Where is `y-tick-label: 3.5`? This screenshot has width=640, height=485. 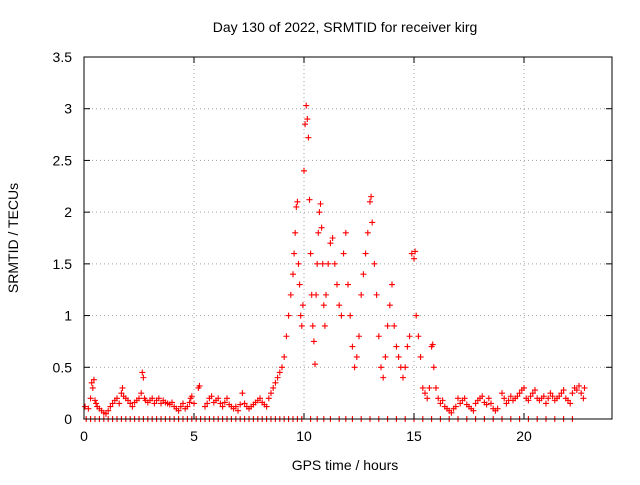 y-tick-label: 3.5 is located at coordinates (63, 57).